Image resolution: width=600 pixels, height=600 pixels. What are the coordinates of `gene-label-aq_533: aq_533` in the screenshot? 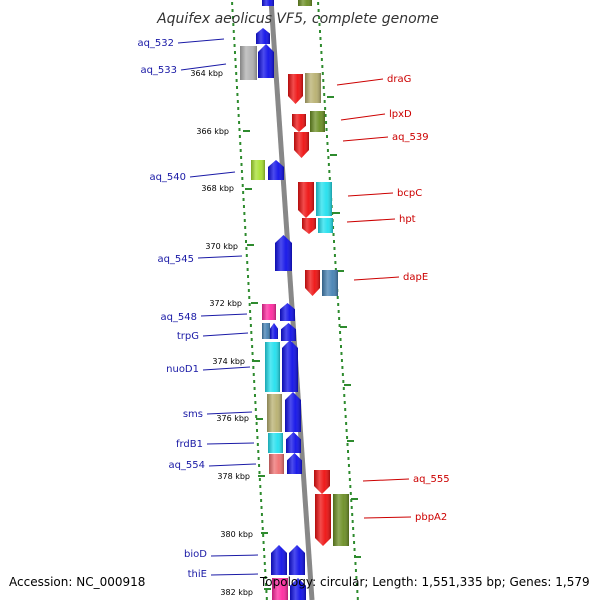 It's located at (158, 70).